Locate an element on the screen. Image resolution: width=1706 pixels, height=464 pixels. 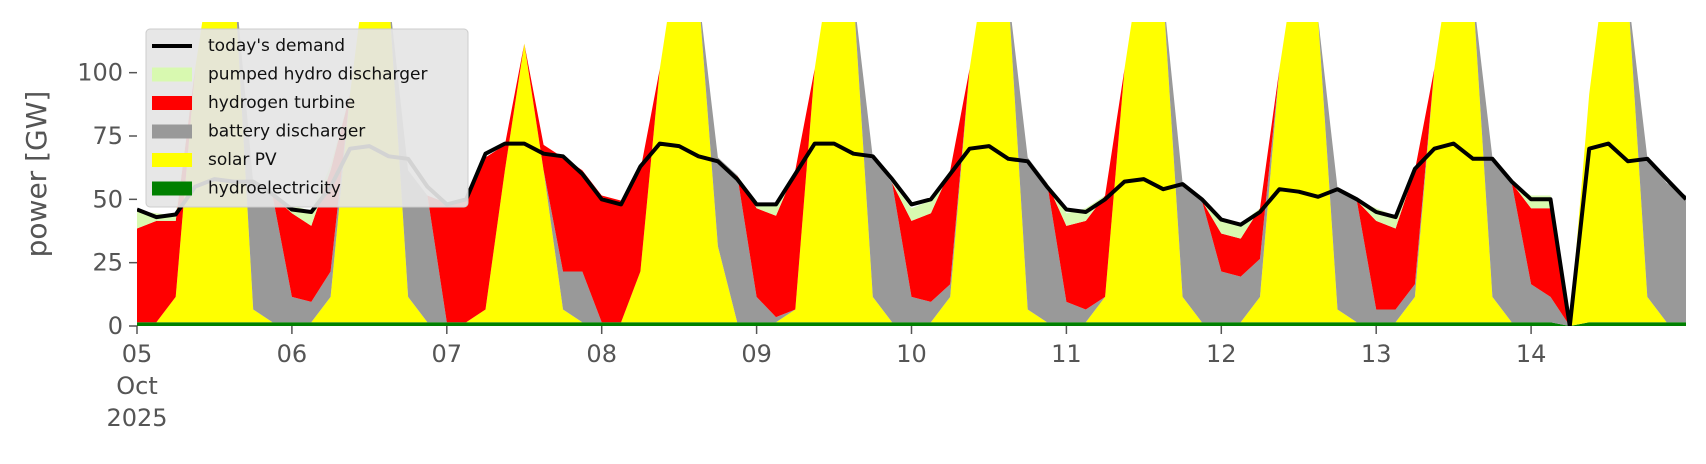
x-tick-label: 10 is located at coordinates (911, 354).